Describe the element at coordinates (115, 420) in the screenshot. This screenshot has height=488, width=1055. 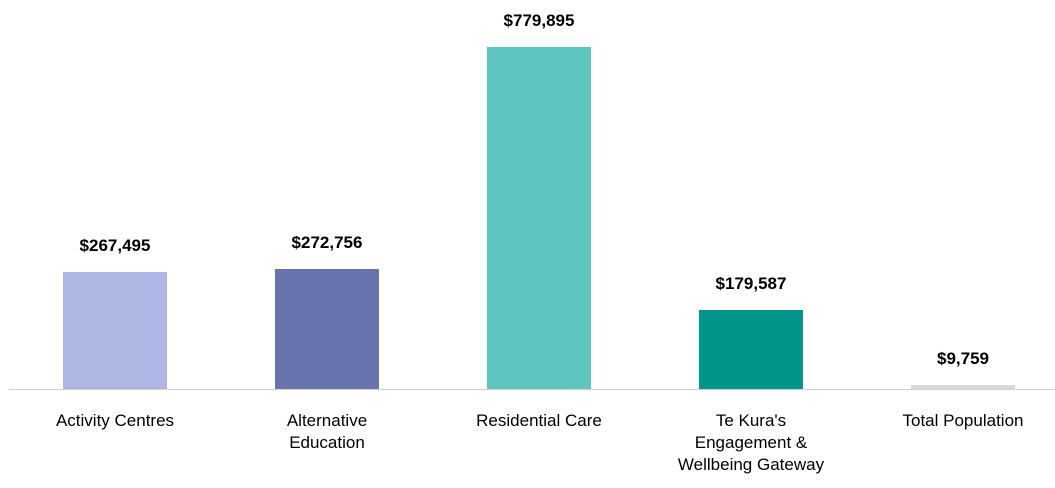
I see `x-tick-label: Activity Centres` at that location.